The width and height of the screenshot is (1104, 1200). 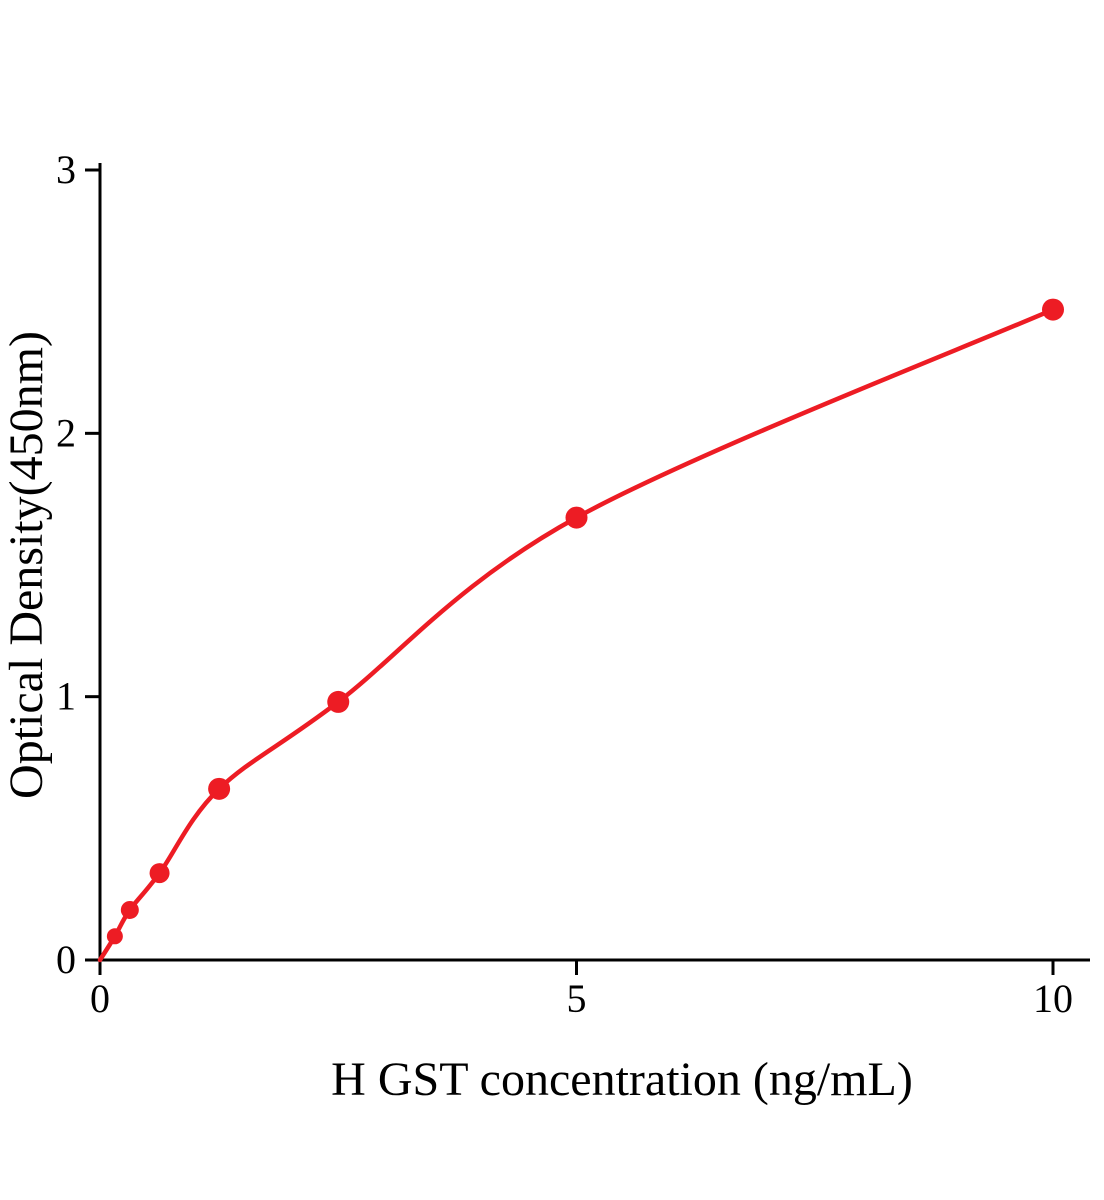 I want to click on x-tick-label: 10, so click(x=1053, y=998).